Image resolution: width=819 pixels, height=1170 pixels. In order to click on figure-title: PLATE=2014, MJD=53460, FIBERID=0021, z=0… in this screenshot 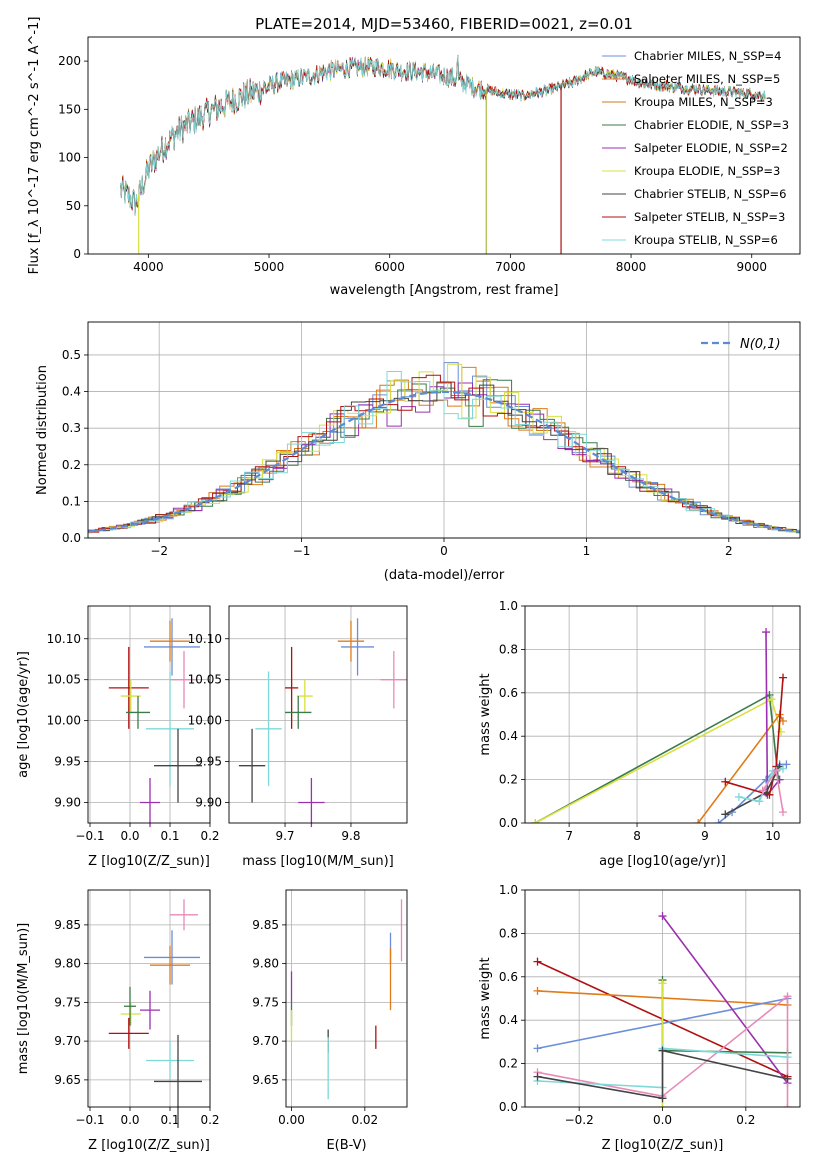, I will do `click(444, 24)`.